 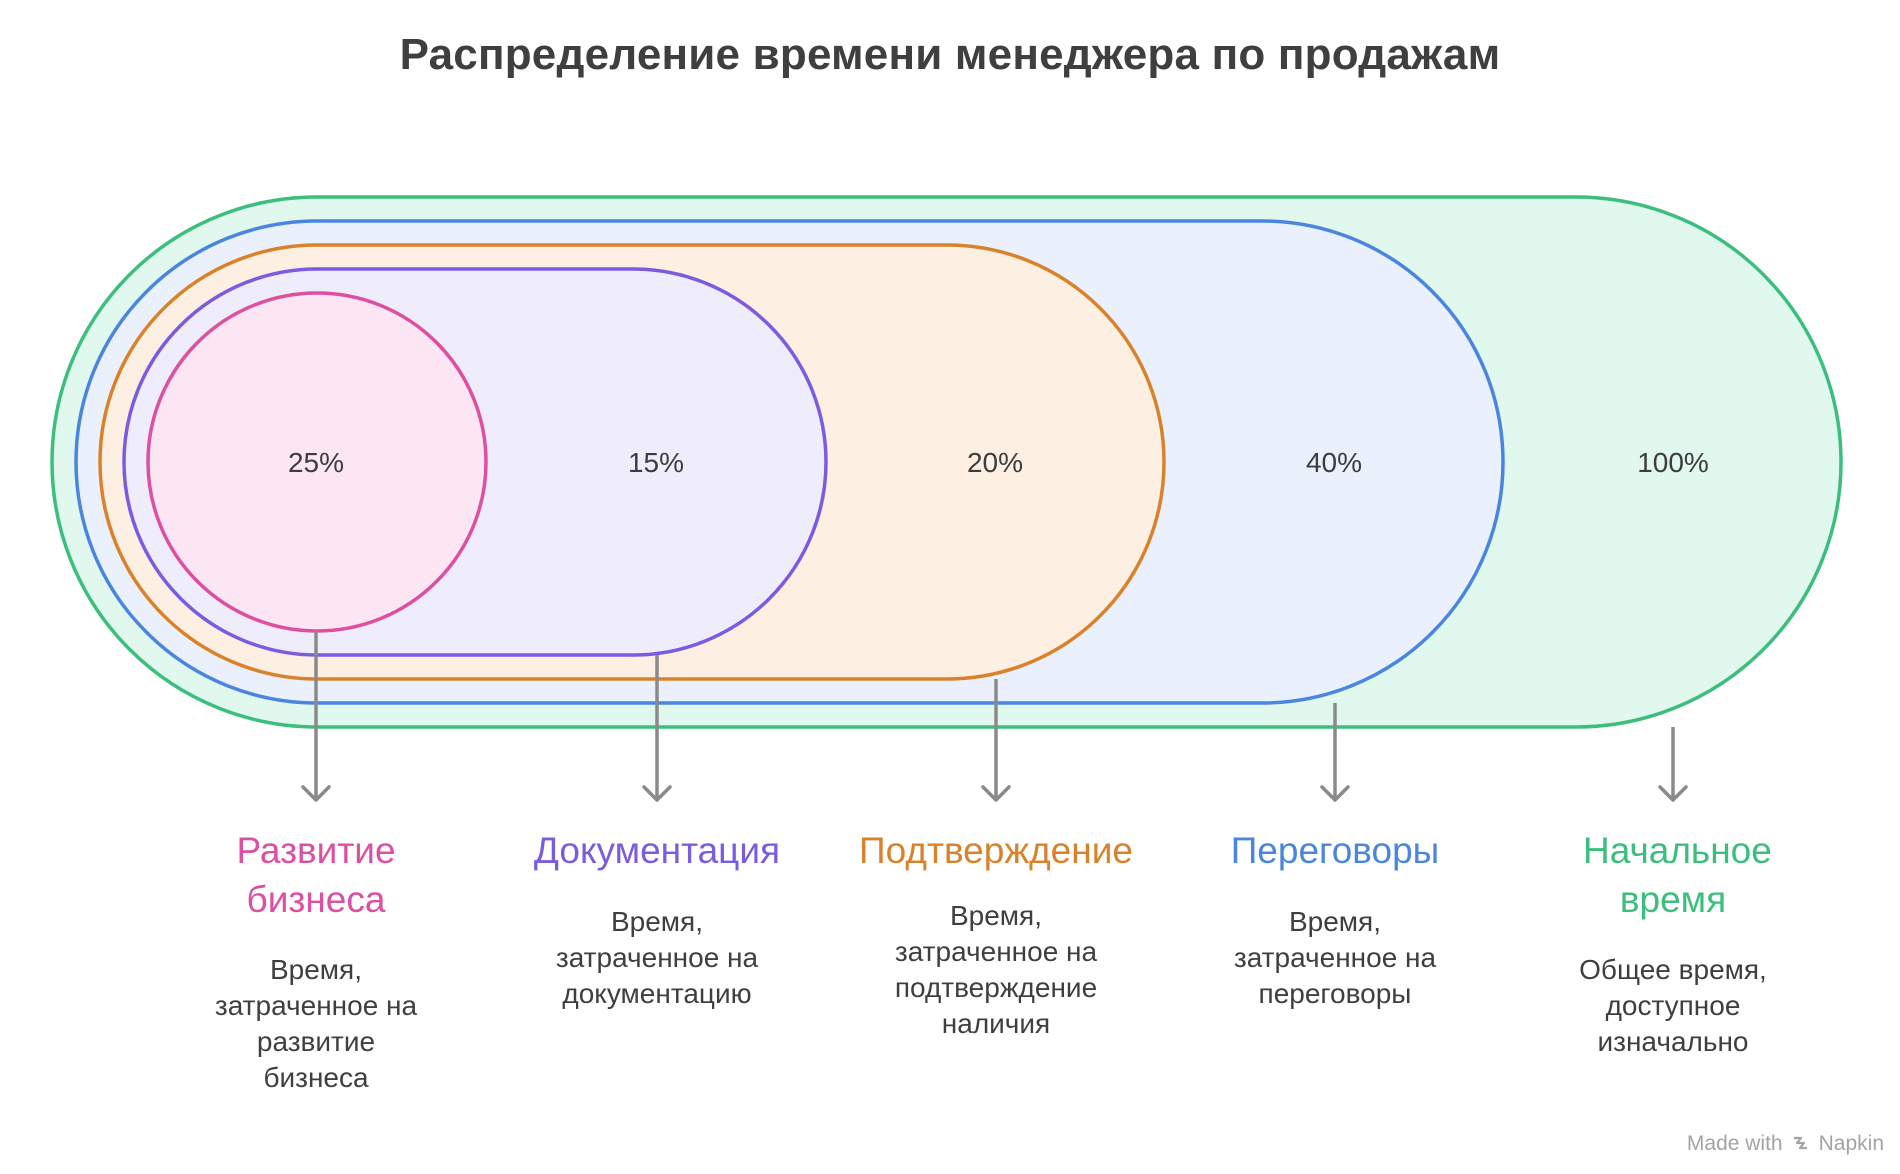 What do you see at coordinates (1673, 1005) in the screenshot?
I see `label-description-initial: Общее время, доступное изначально` at bounding box center [1673, 1005].